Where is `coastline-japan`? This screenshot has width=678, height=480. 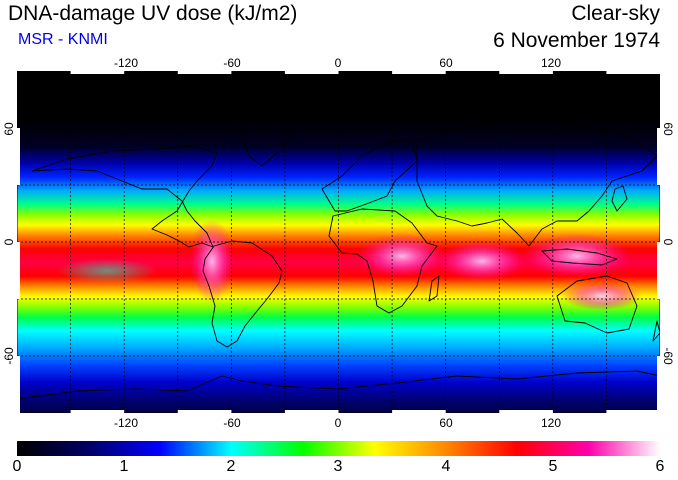 coastline-japan is located at coordinates (619, 198).